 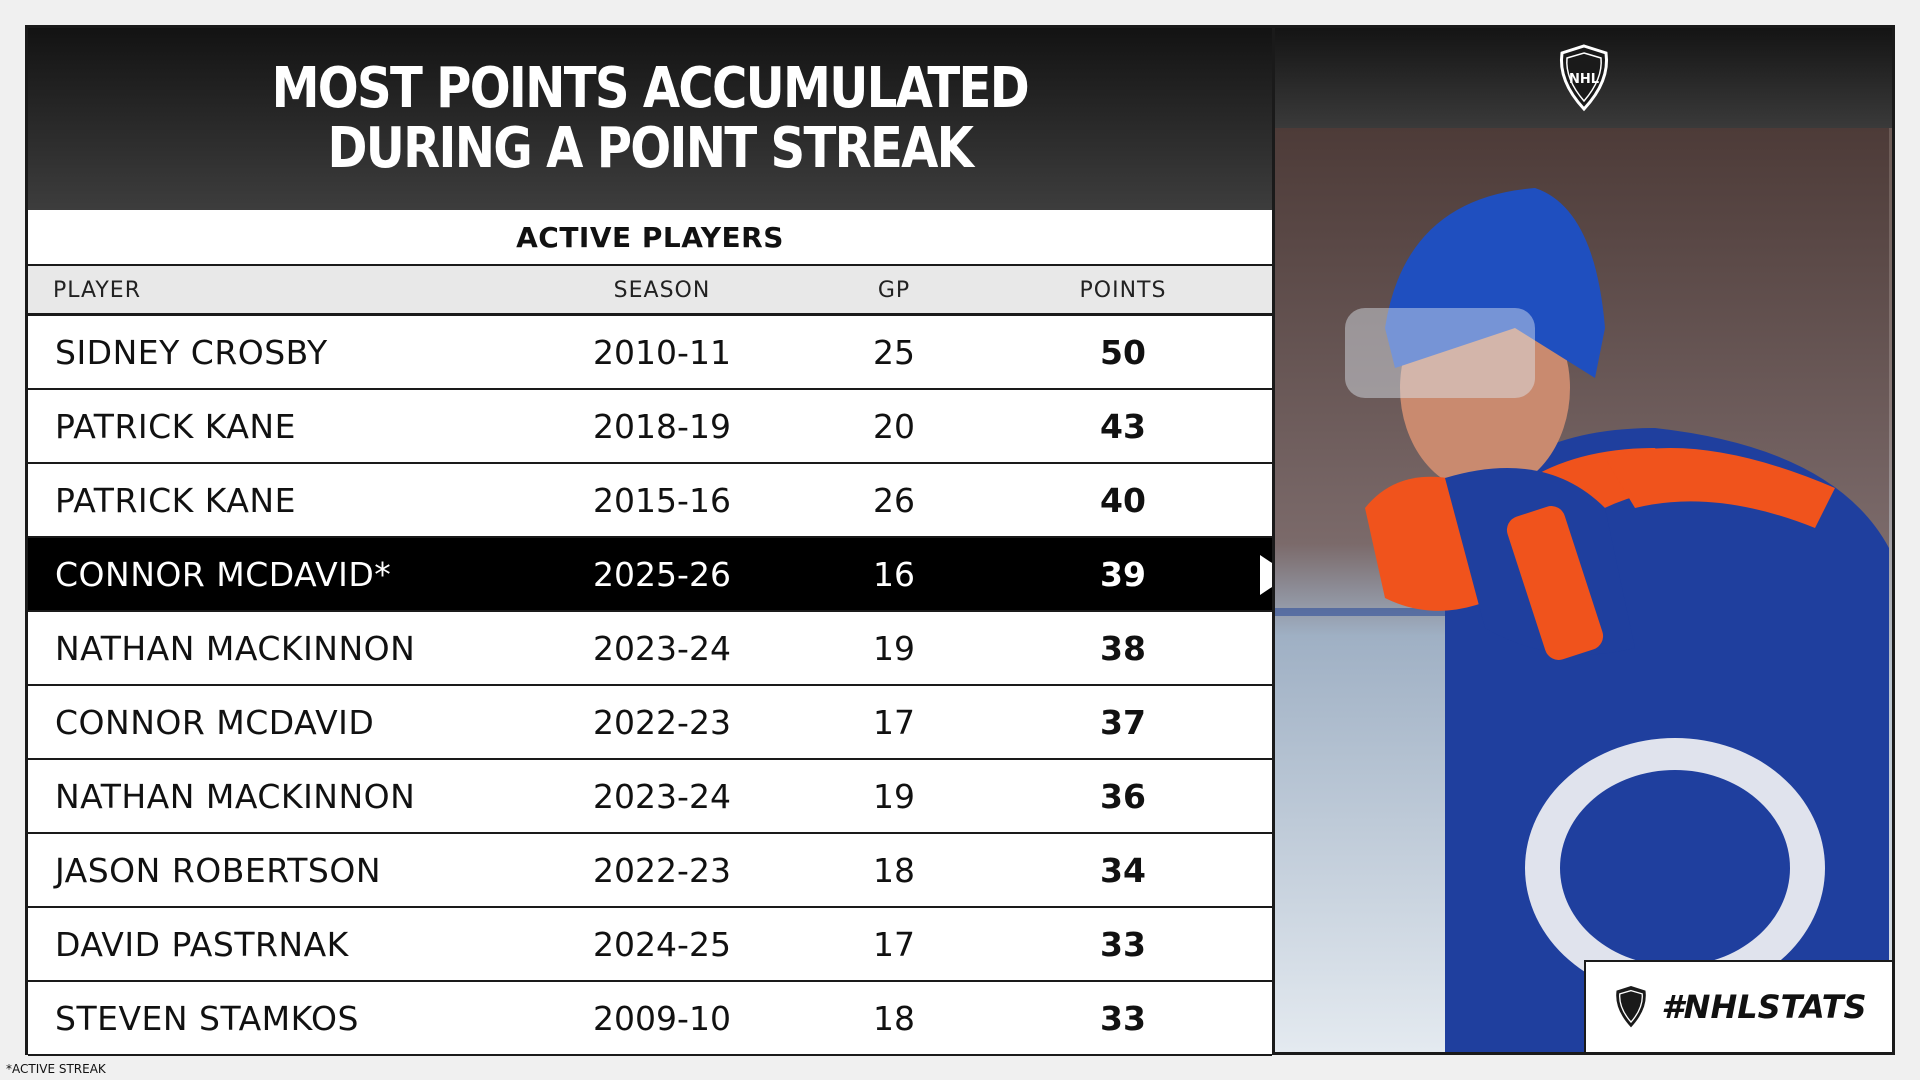 What do you see at coordinates (894, 574) in the screenshot?
I see `gp-cell: 16` at bounding box center [894, 574].